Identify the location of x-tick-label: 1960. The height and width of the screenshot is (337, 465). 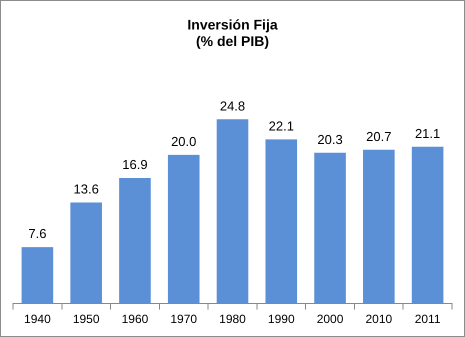
(135, 319).